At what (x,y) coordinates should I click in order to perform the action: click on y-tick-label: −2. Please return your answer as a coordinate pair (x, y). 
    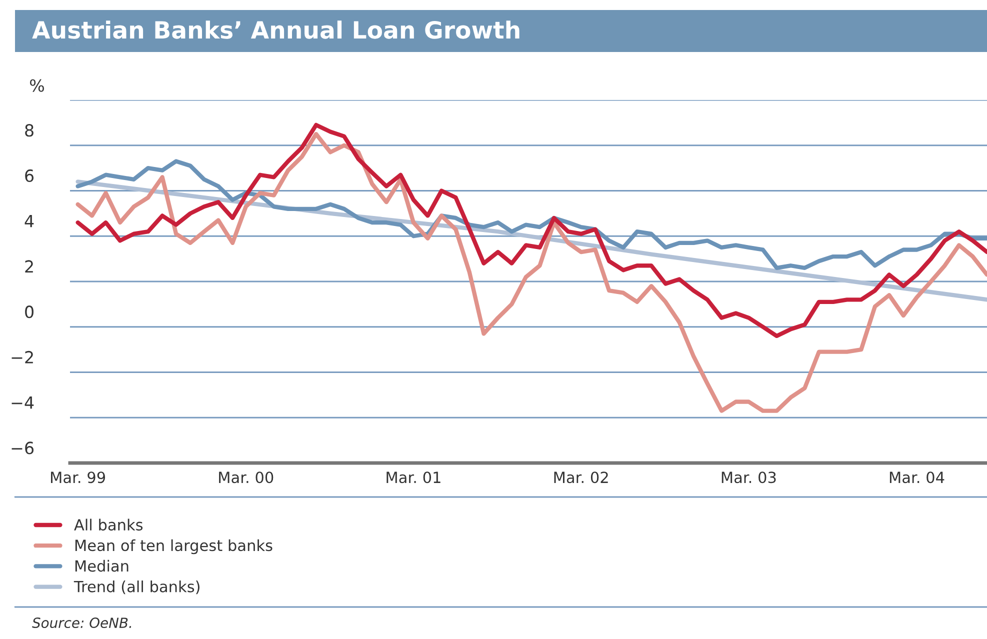
    Looking at the image, I should click on (22, 357).